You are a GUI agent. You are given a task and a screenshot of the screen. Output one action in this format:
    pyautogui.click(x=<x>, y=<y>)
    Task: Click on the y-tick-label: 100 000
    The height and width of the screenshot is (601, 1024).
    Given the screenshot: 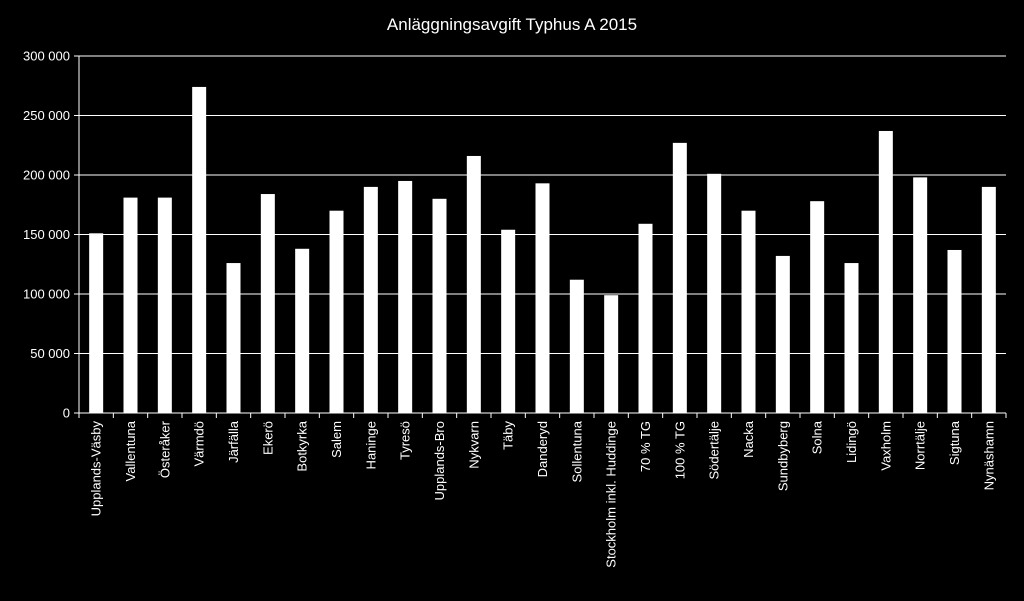 What is the action you would take?
    pyautogui.click(x=46, y=294)
    